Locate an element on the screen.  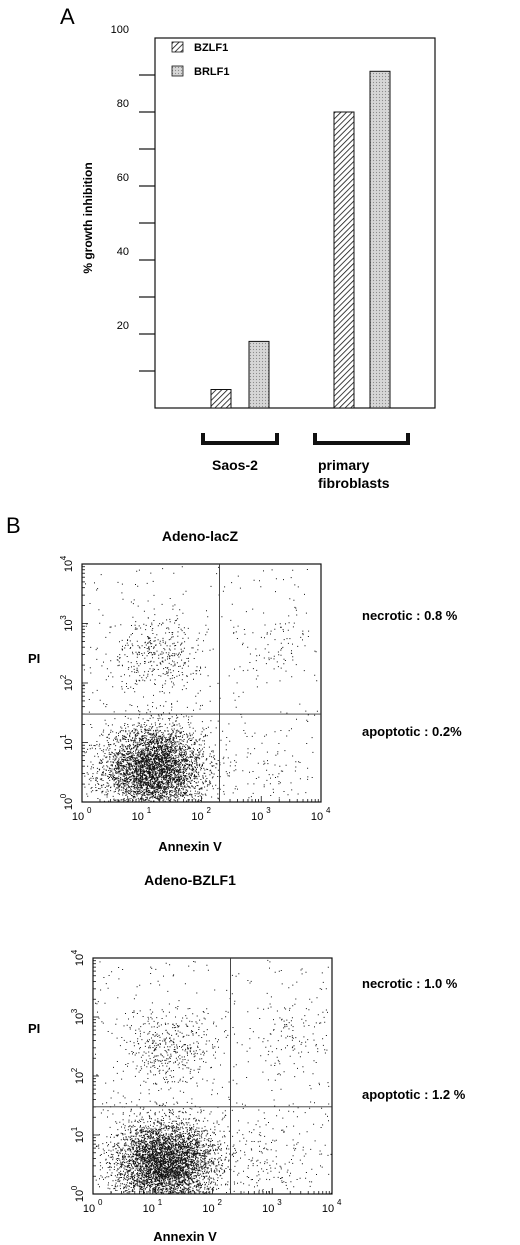
flow1-title: Adeno-lacZ is located at coordinates (200, 536).